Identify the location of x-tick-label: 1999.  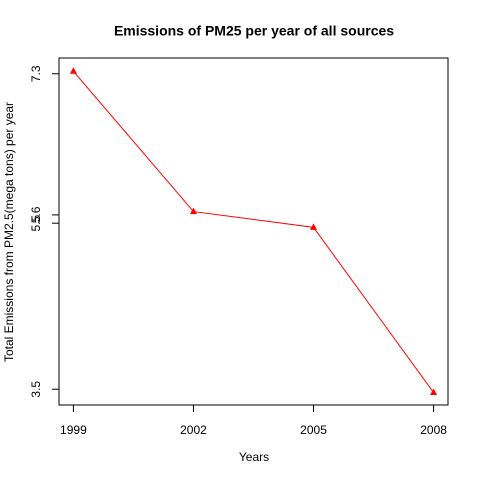
(73, 430).